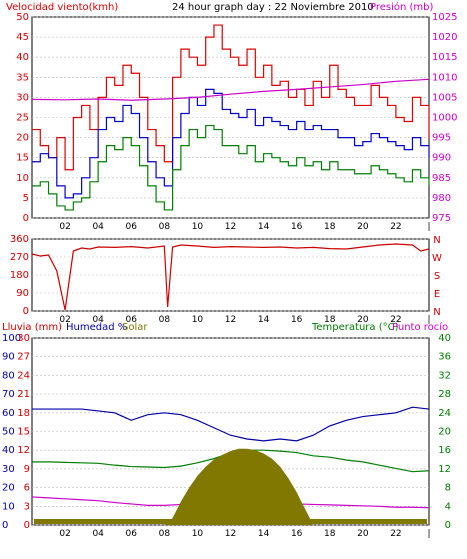 This screenshot has height=559, width=467. What do you see at coordinates (8, 394) in the screenshot?
I see `humidity-tick-label: 70` at bounding box center [8, 394].